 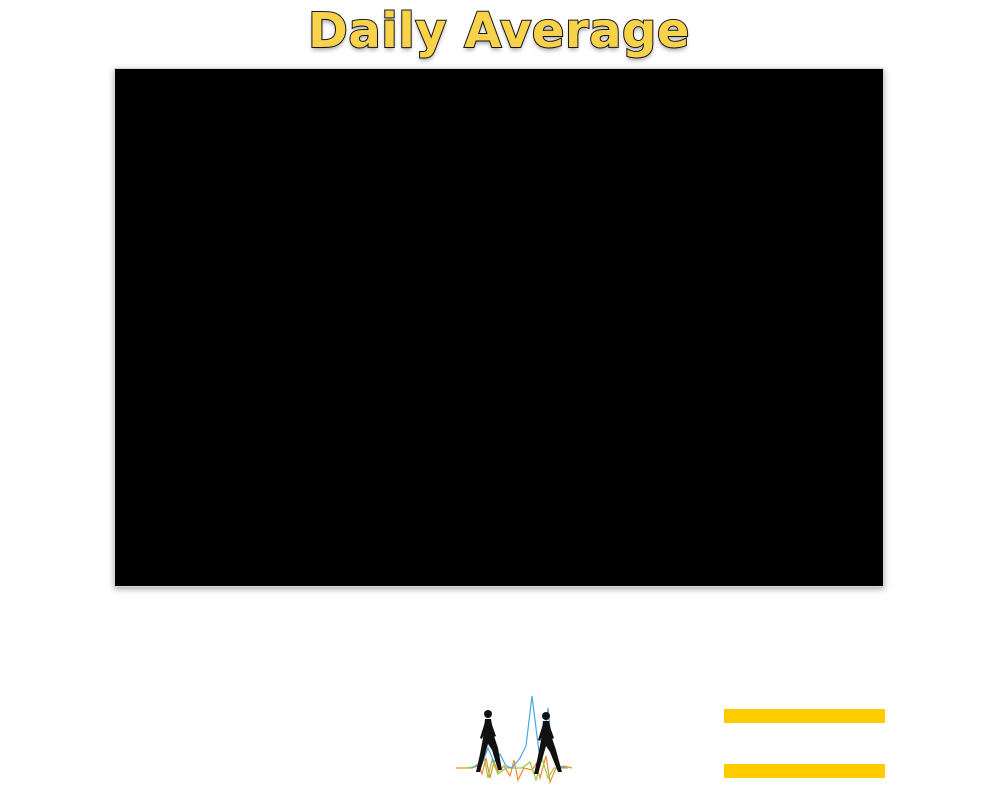 I want to click on page-title: Daily Average, so click(x=498, y=31).